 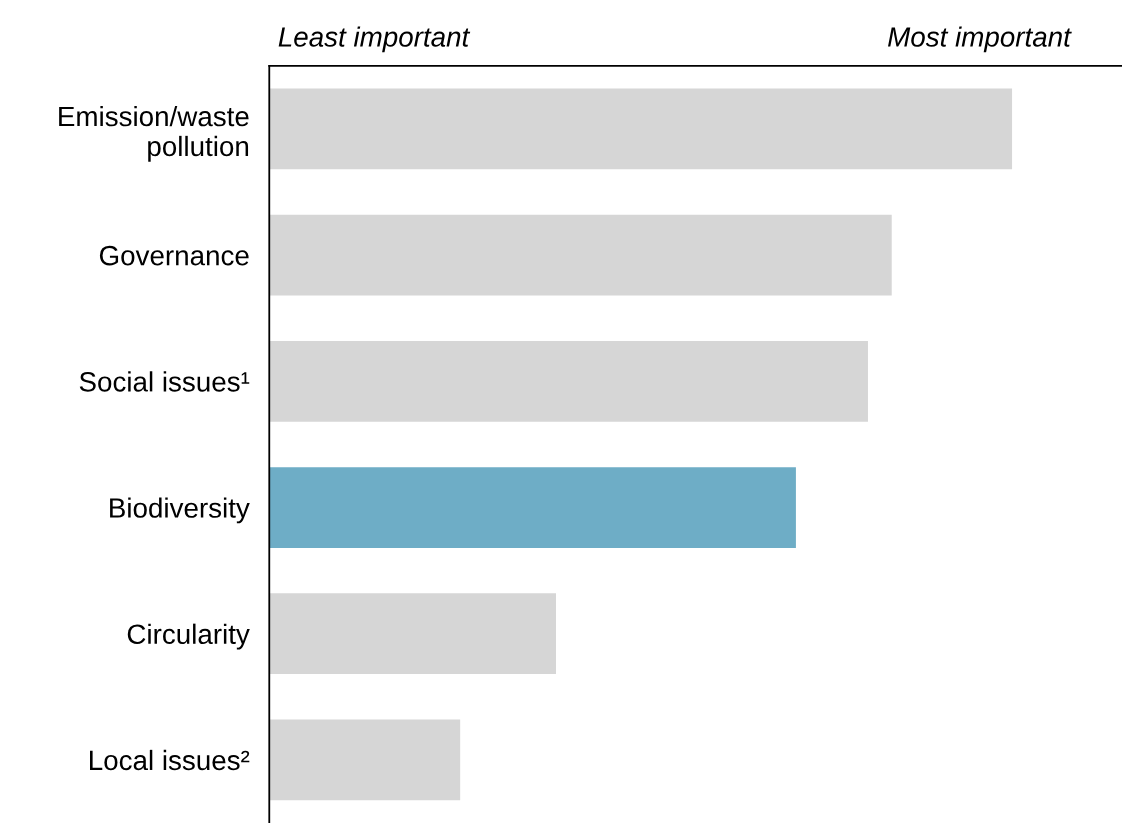 What do you see at coordinates (180, 510) in the screenshot?
I see `y-tick-label: Biodiversity` at bounding box center [180, 510].